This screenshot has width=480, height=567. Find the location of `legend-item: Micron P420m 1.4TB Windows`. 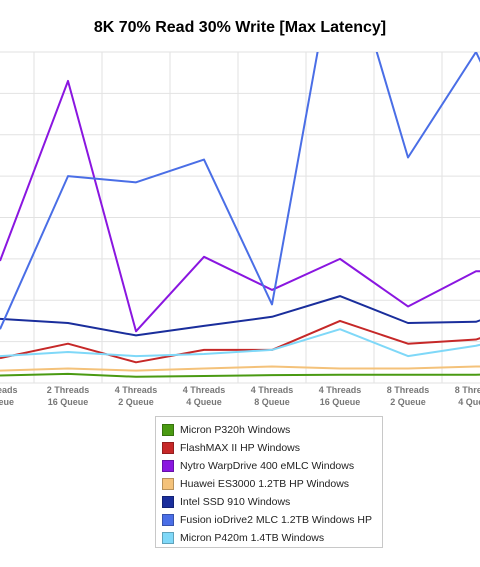

legend-item: Micron P420m 1.4TB Windows is located at coordinates (269, 538).